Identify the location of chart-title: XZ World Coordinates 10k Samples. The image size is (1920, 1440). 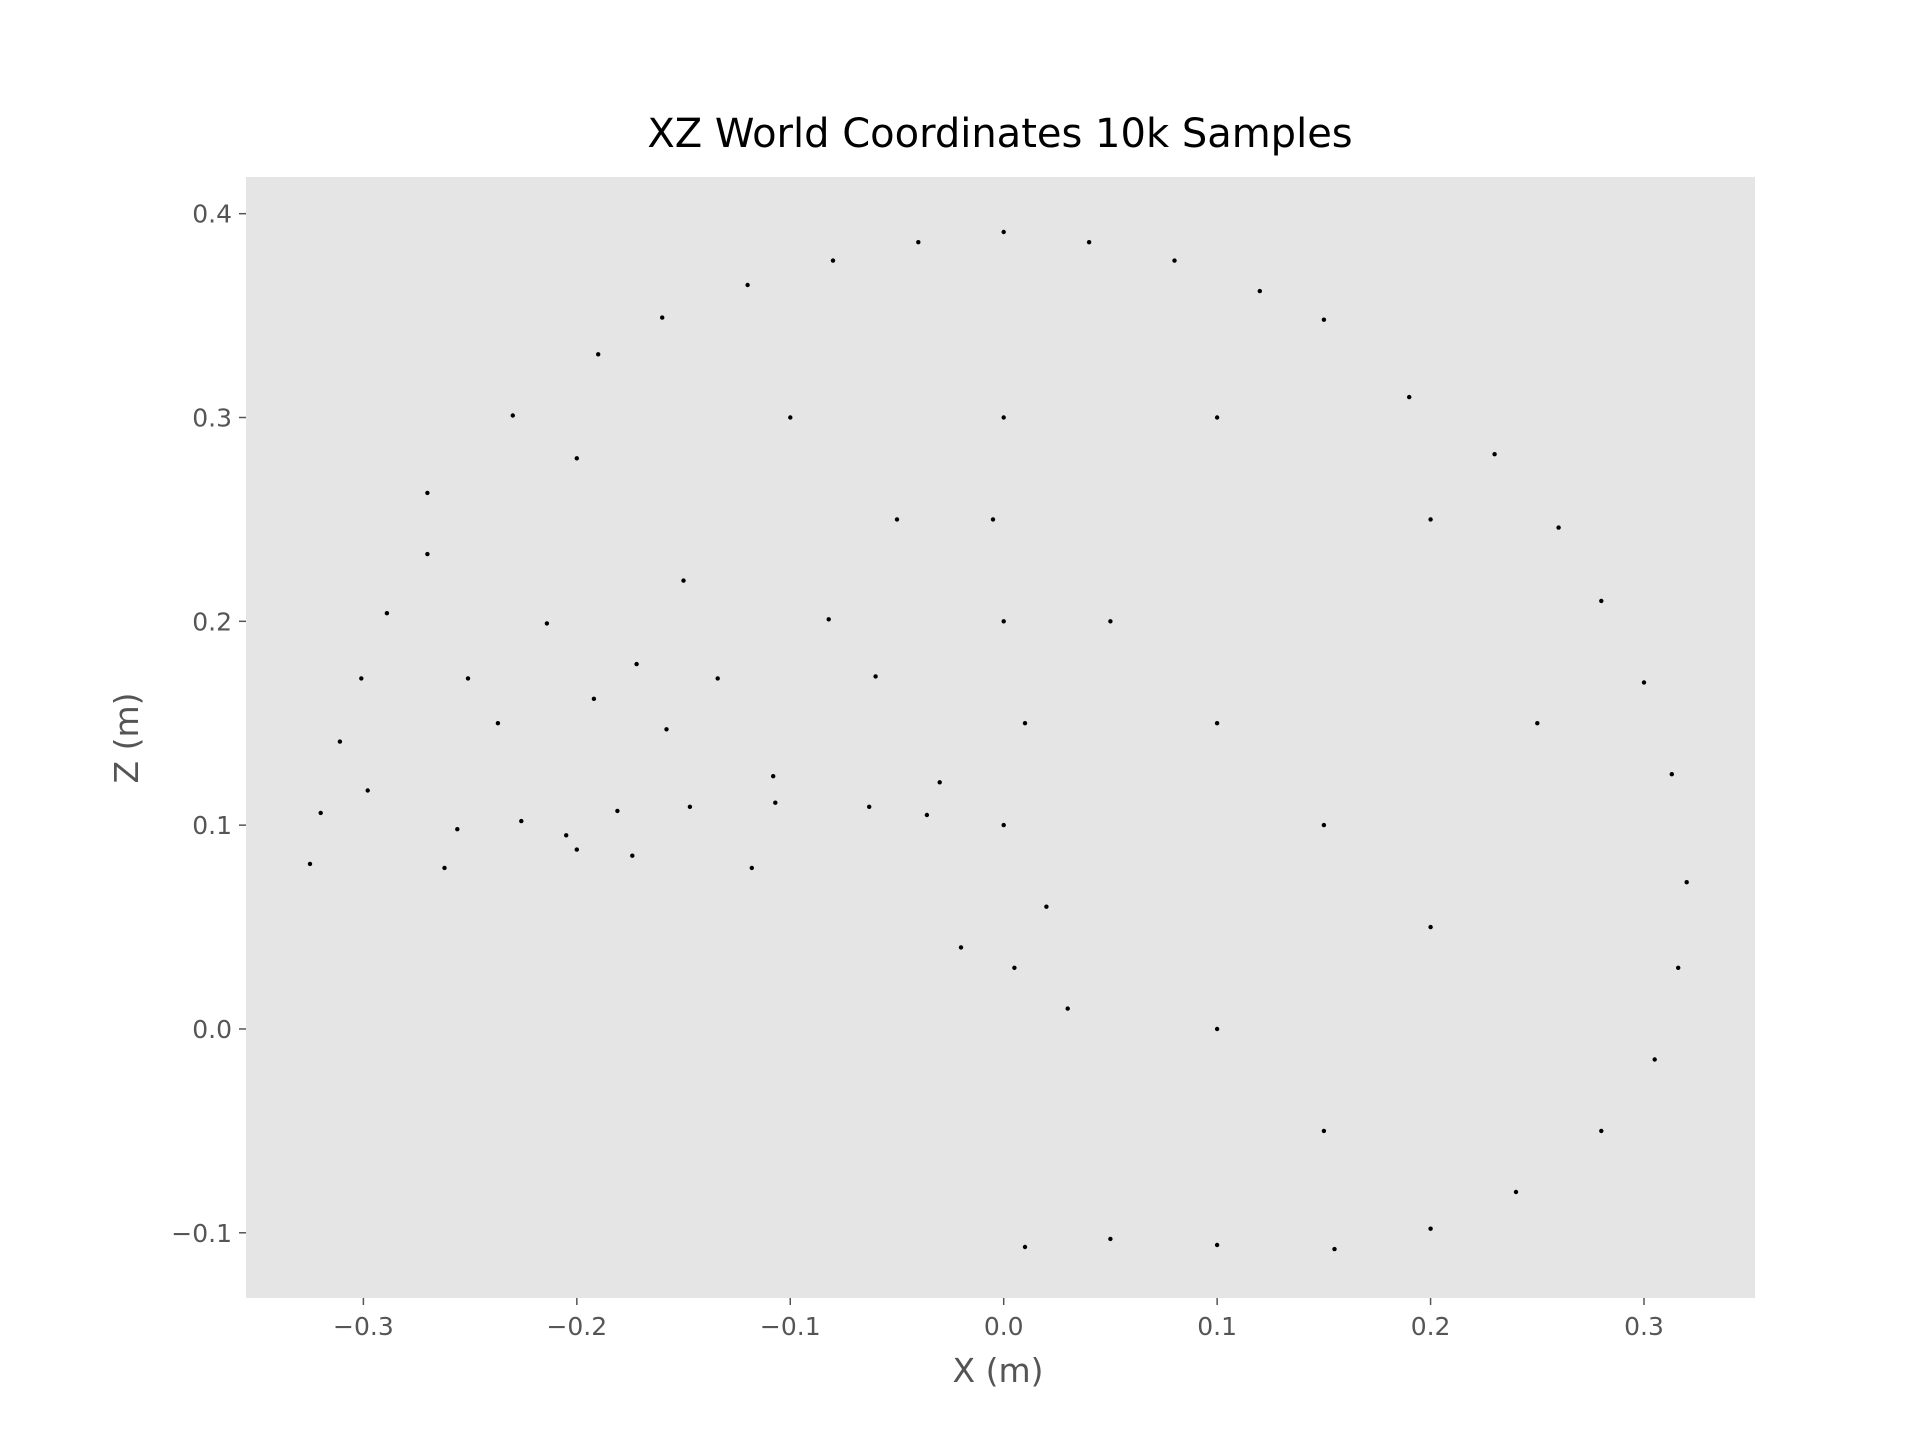
(999, 134).